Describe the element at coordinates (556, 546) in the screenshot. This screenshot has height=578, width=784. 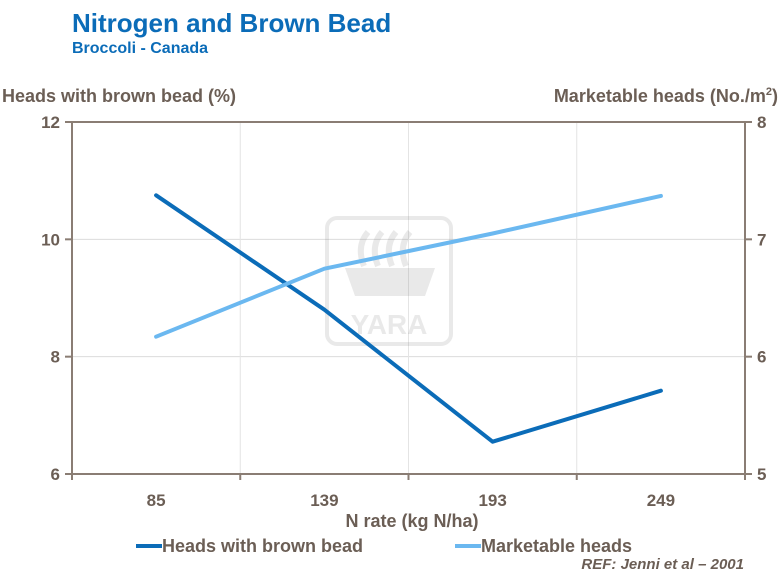
I see `legend-marketable-label: Marketable heads` at that location.